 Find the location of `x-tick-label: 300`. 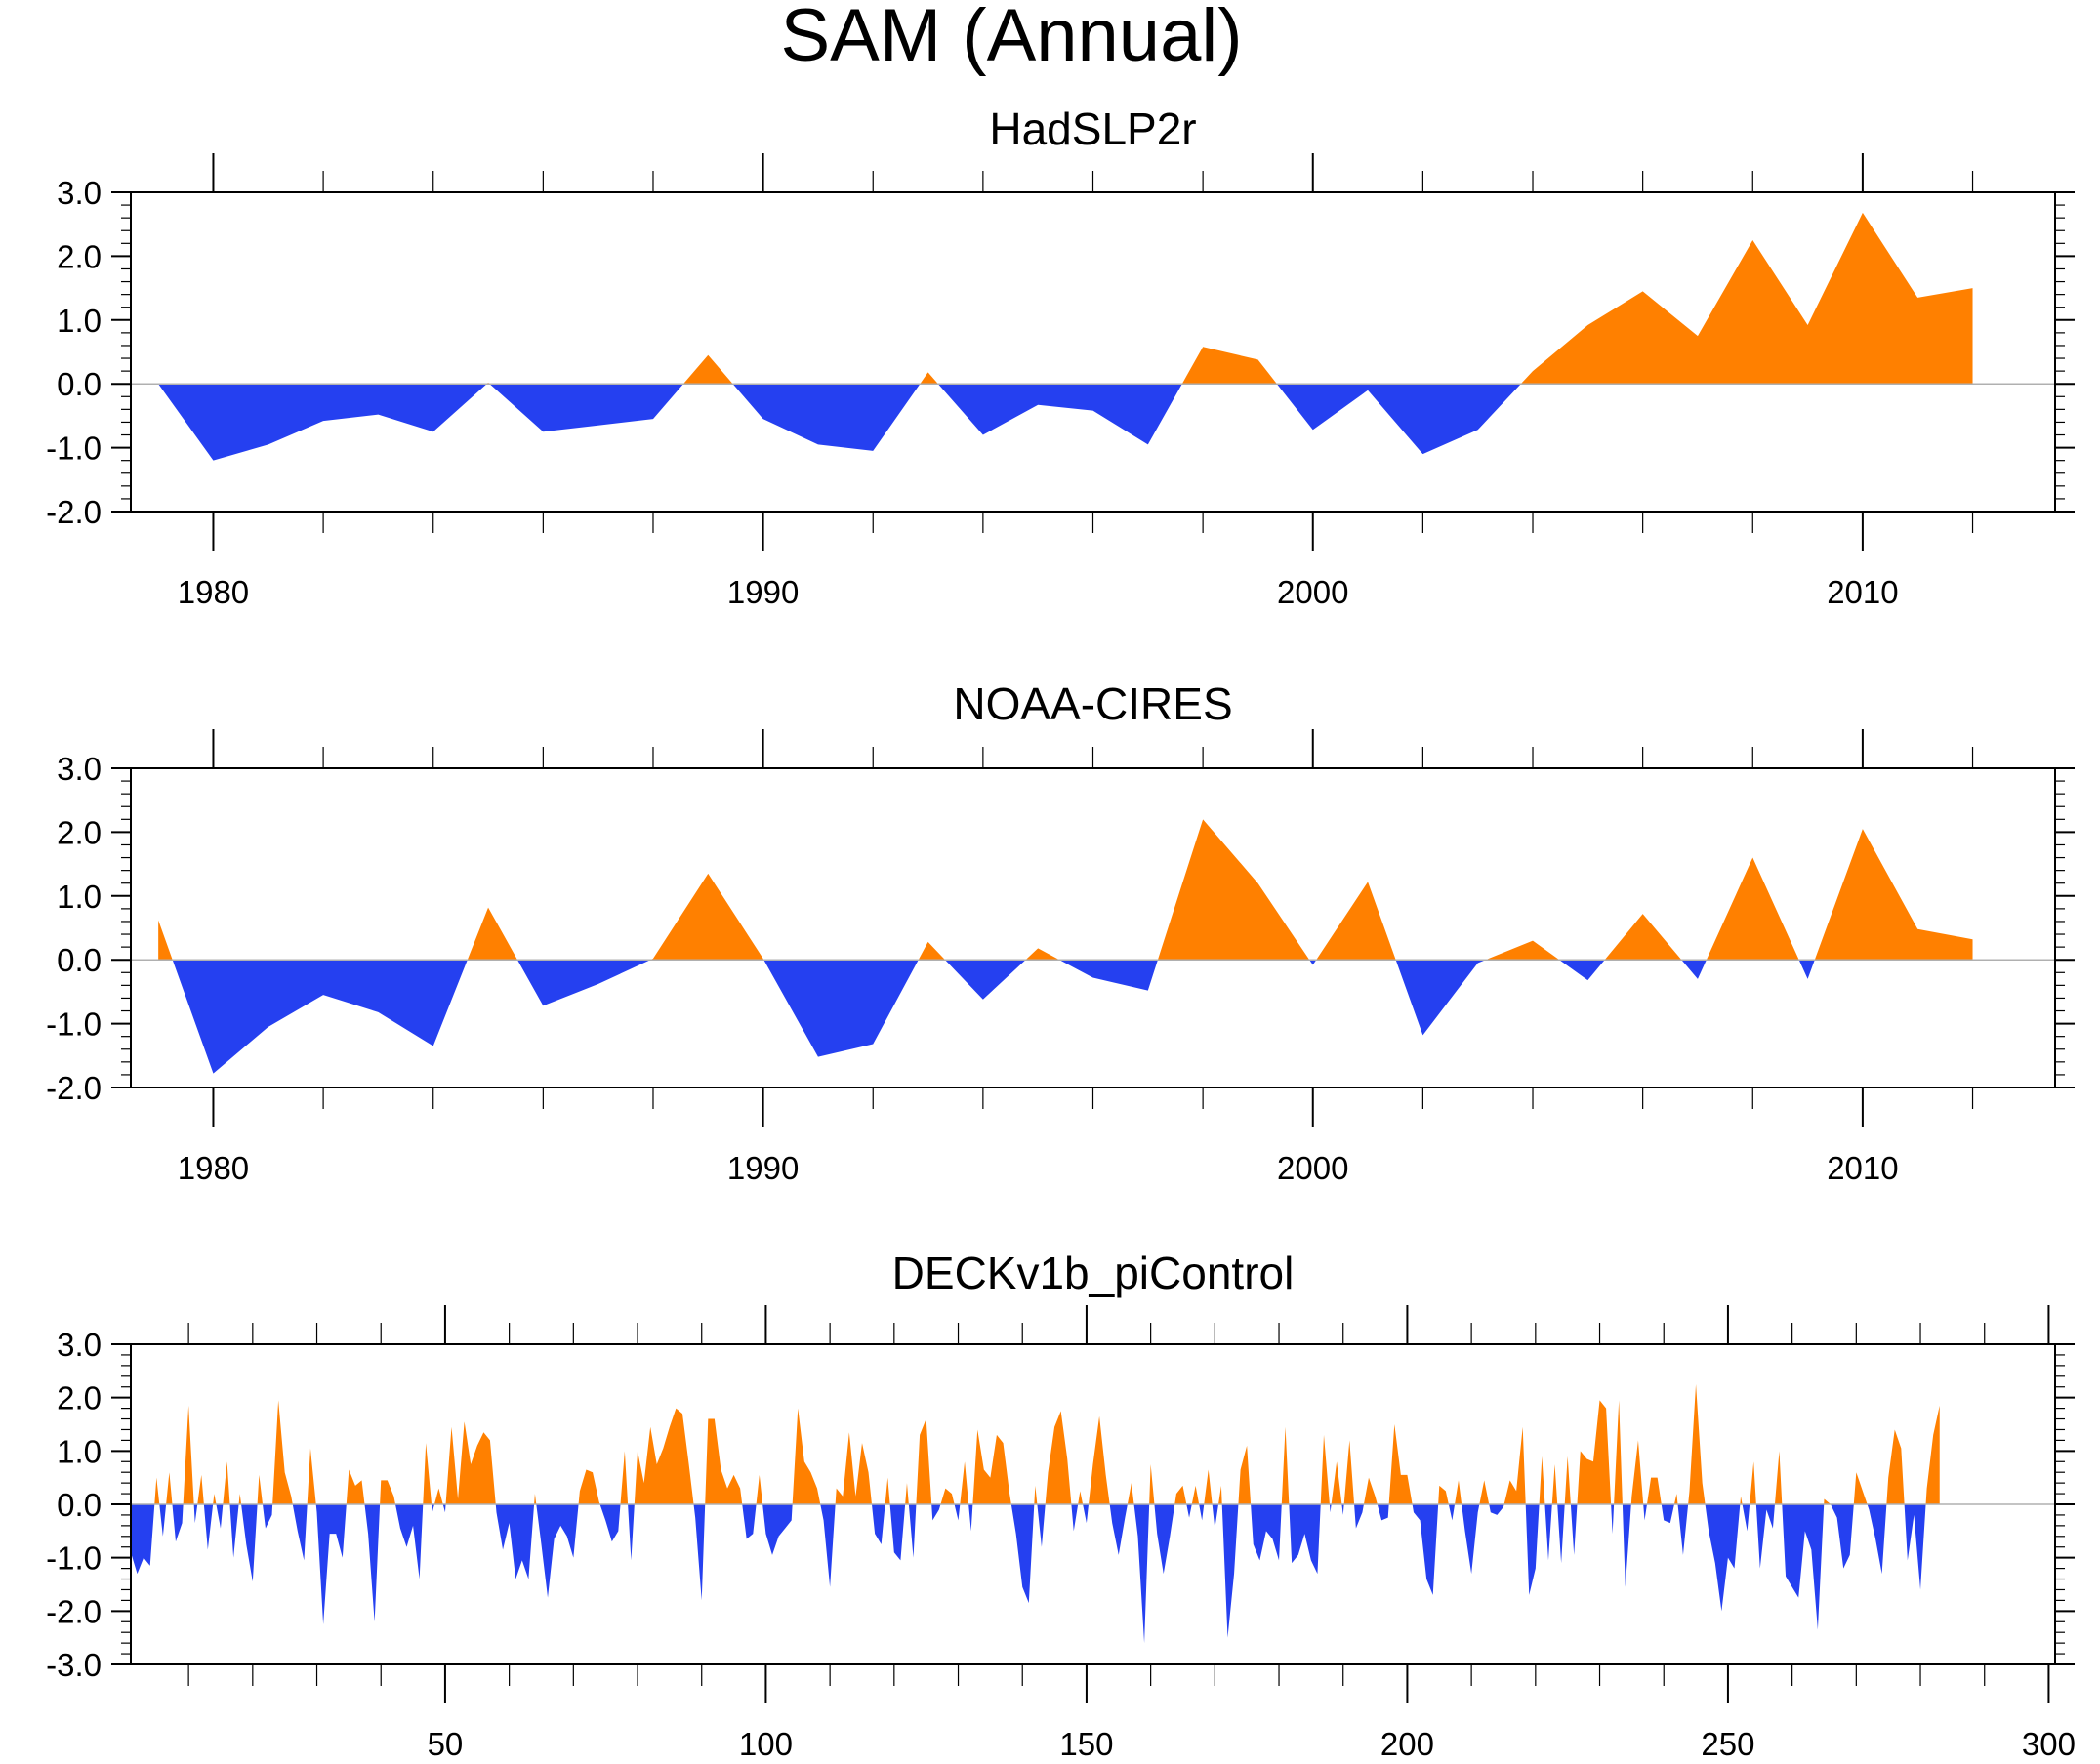

x-tick-label: 300 is located at coordinates (2049, 1744).